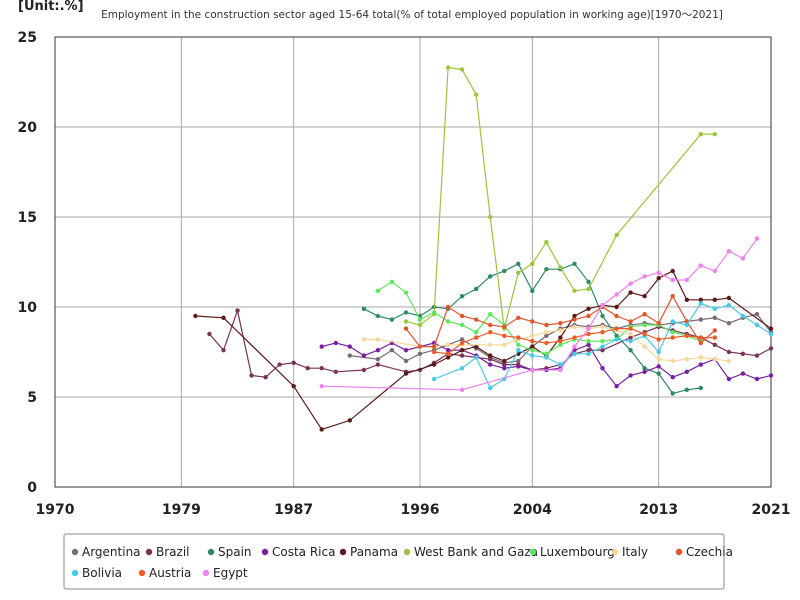 The image size is (800, 600). I want to click on legend-label: Luxembourg, so click(577, 552).